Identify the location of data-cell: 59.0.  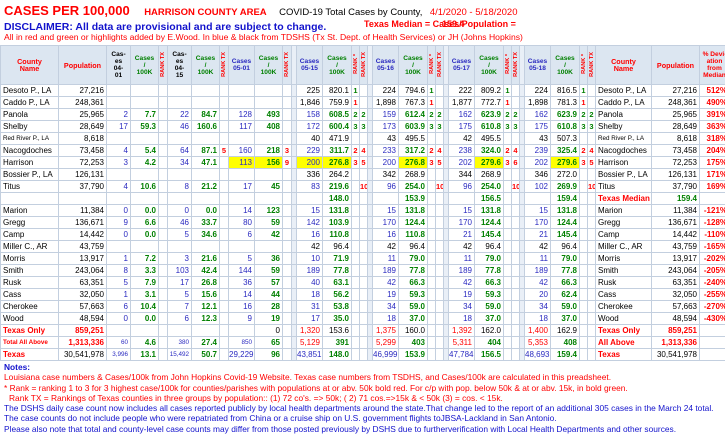
(413, 307).